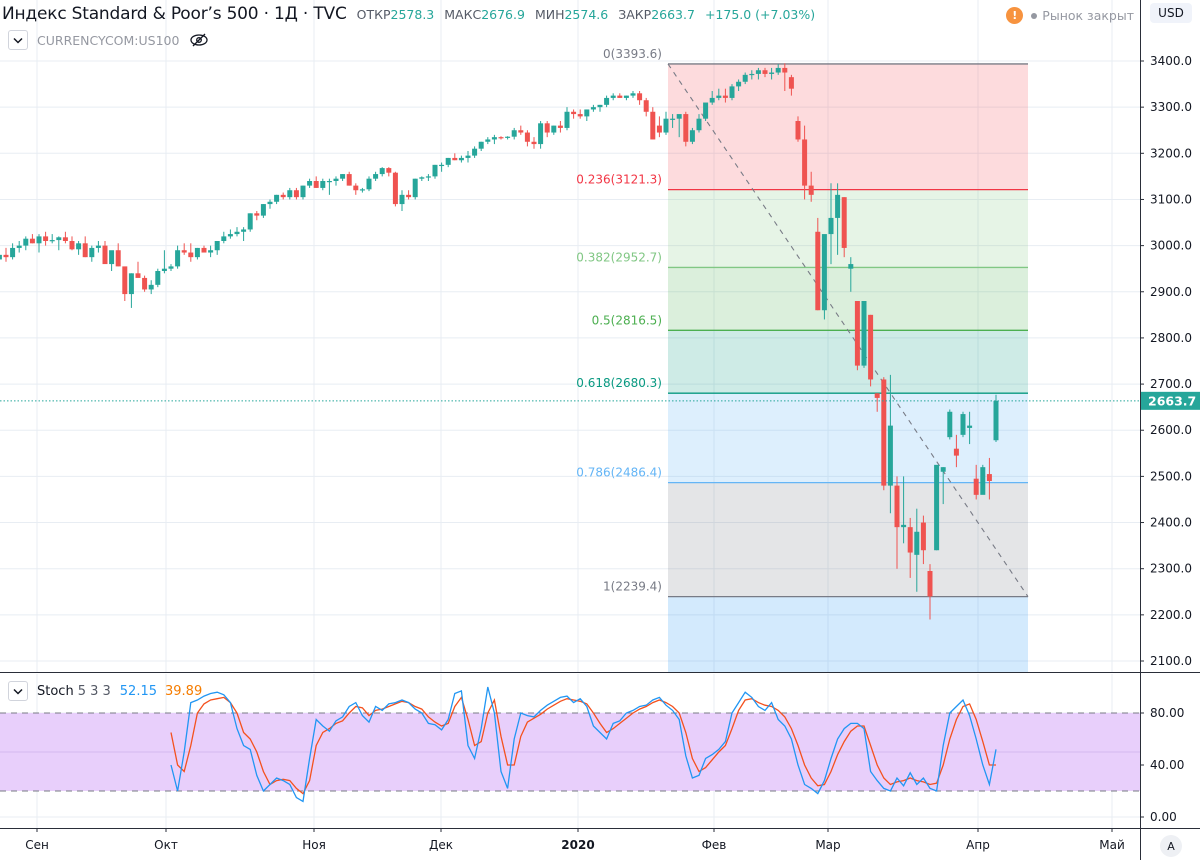 This screenshot has width=1200, height=864. Describe the element at coordinates (1015, 15) in the screenshot. I see `exclamation-icon: !` at that location.